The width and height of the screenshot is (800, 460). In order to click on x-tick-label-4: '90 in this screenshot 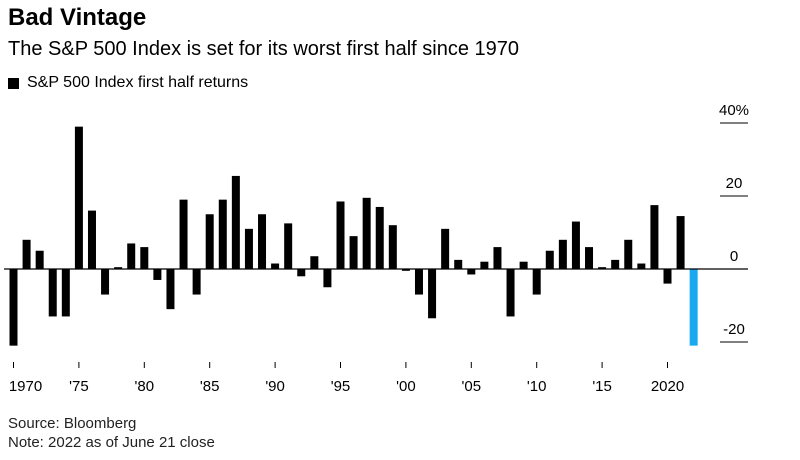, I will do `click(275, 386)`.